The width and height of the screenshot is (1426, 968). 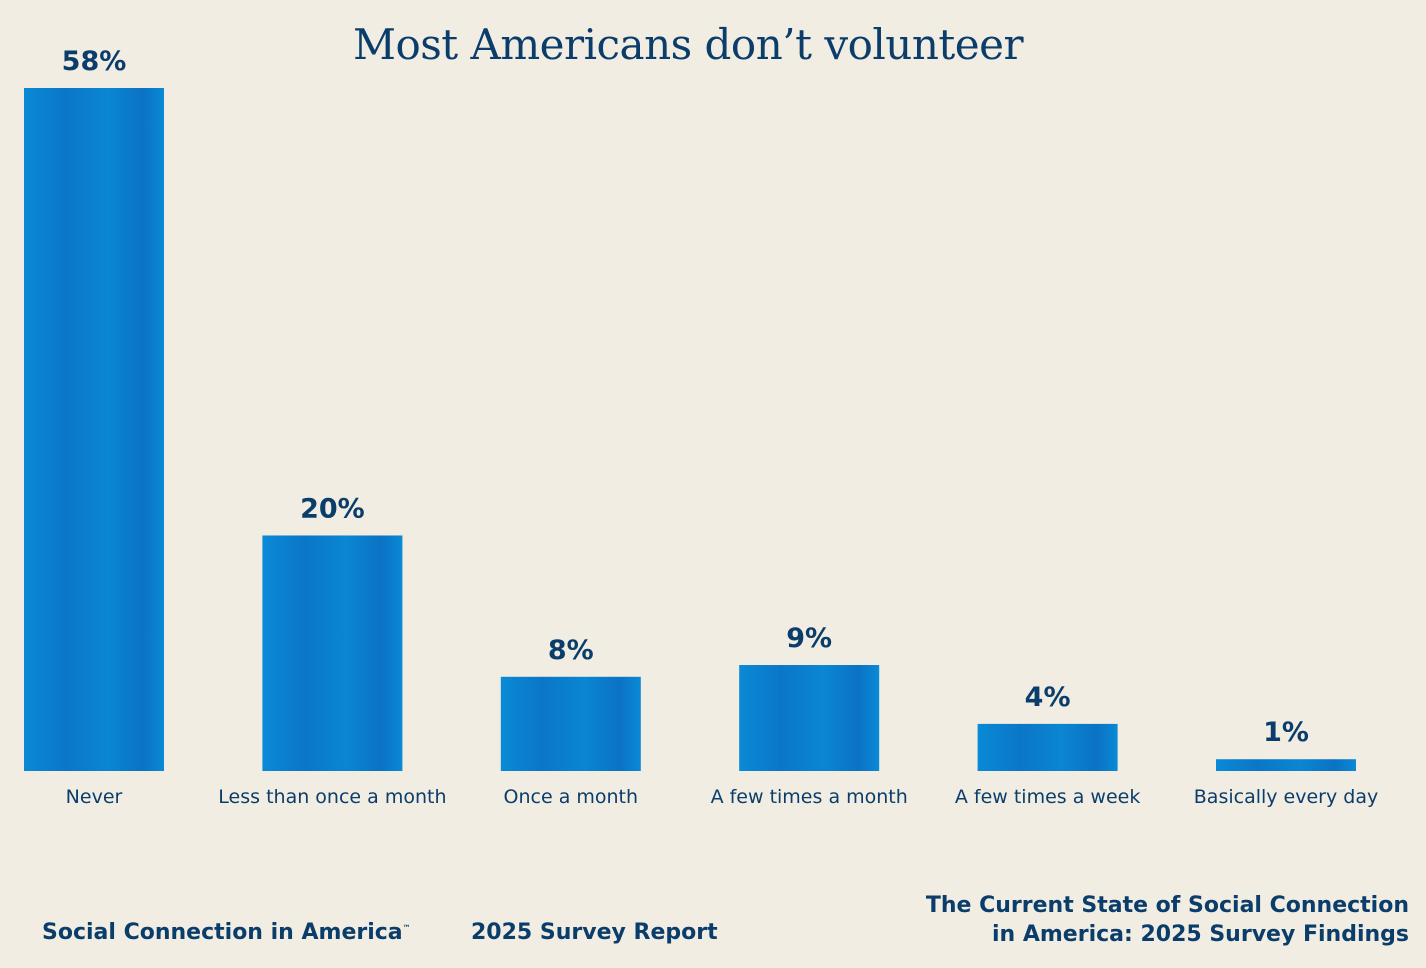 What do you see at coordinates (406, 928) in the screenshot?
I see `trademark: ™` at bounding box center [406, 928].